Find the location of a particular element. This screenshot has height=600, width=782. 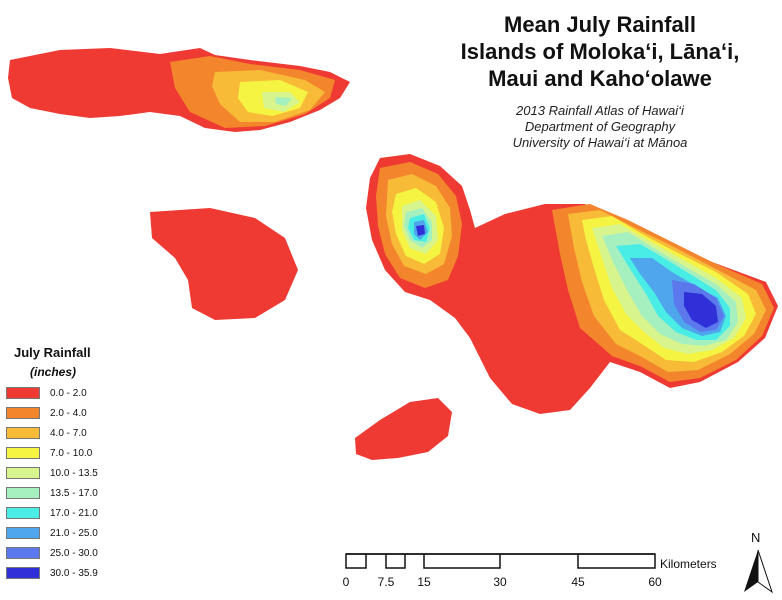

legend-label: 25.0 - 30.0 is located at coordinates (74, 553).